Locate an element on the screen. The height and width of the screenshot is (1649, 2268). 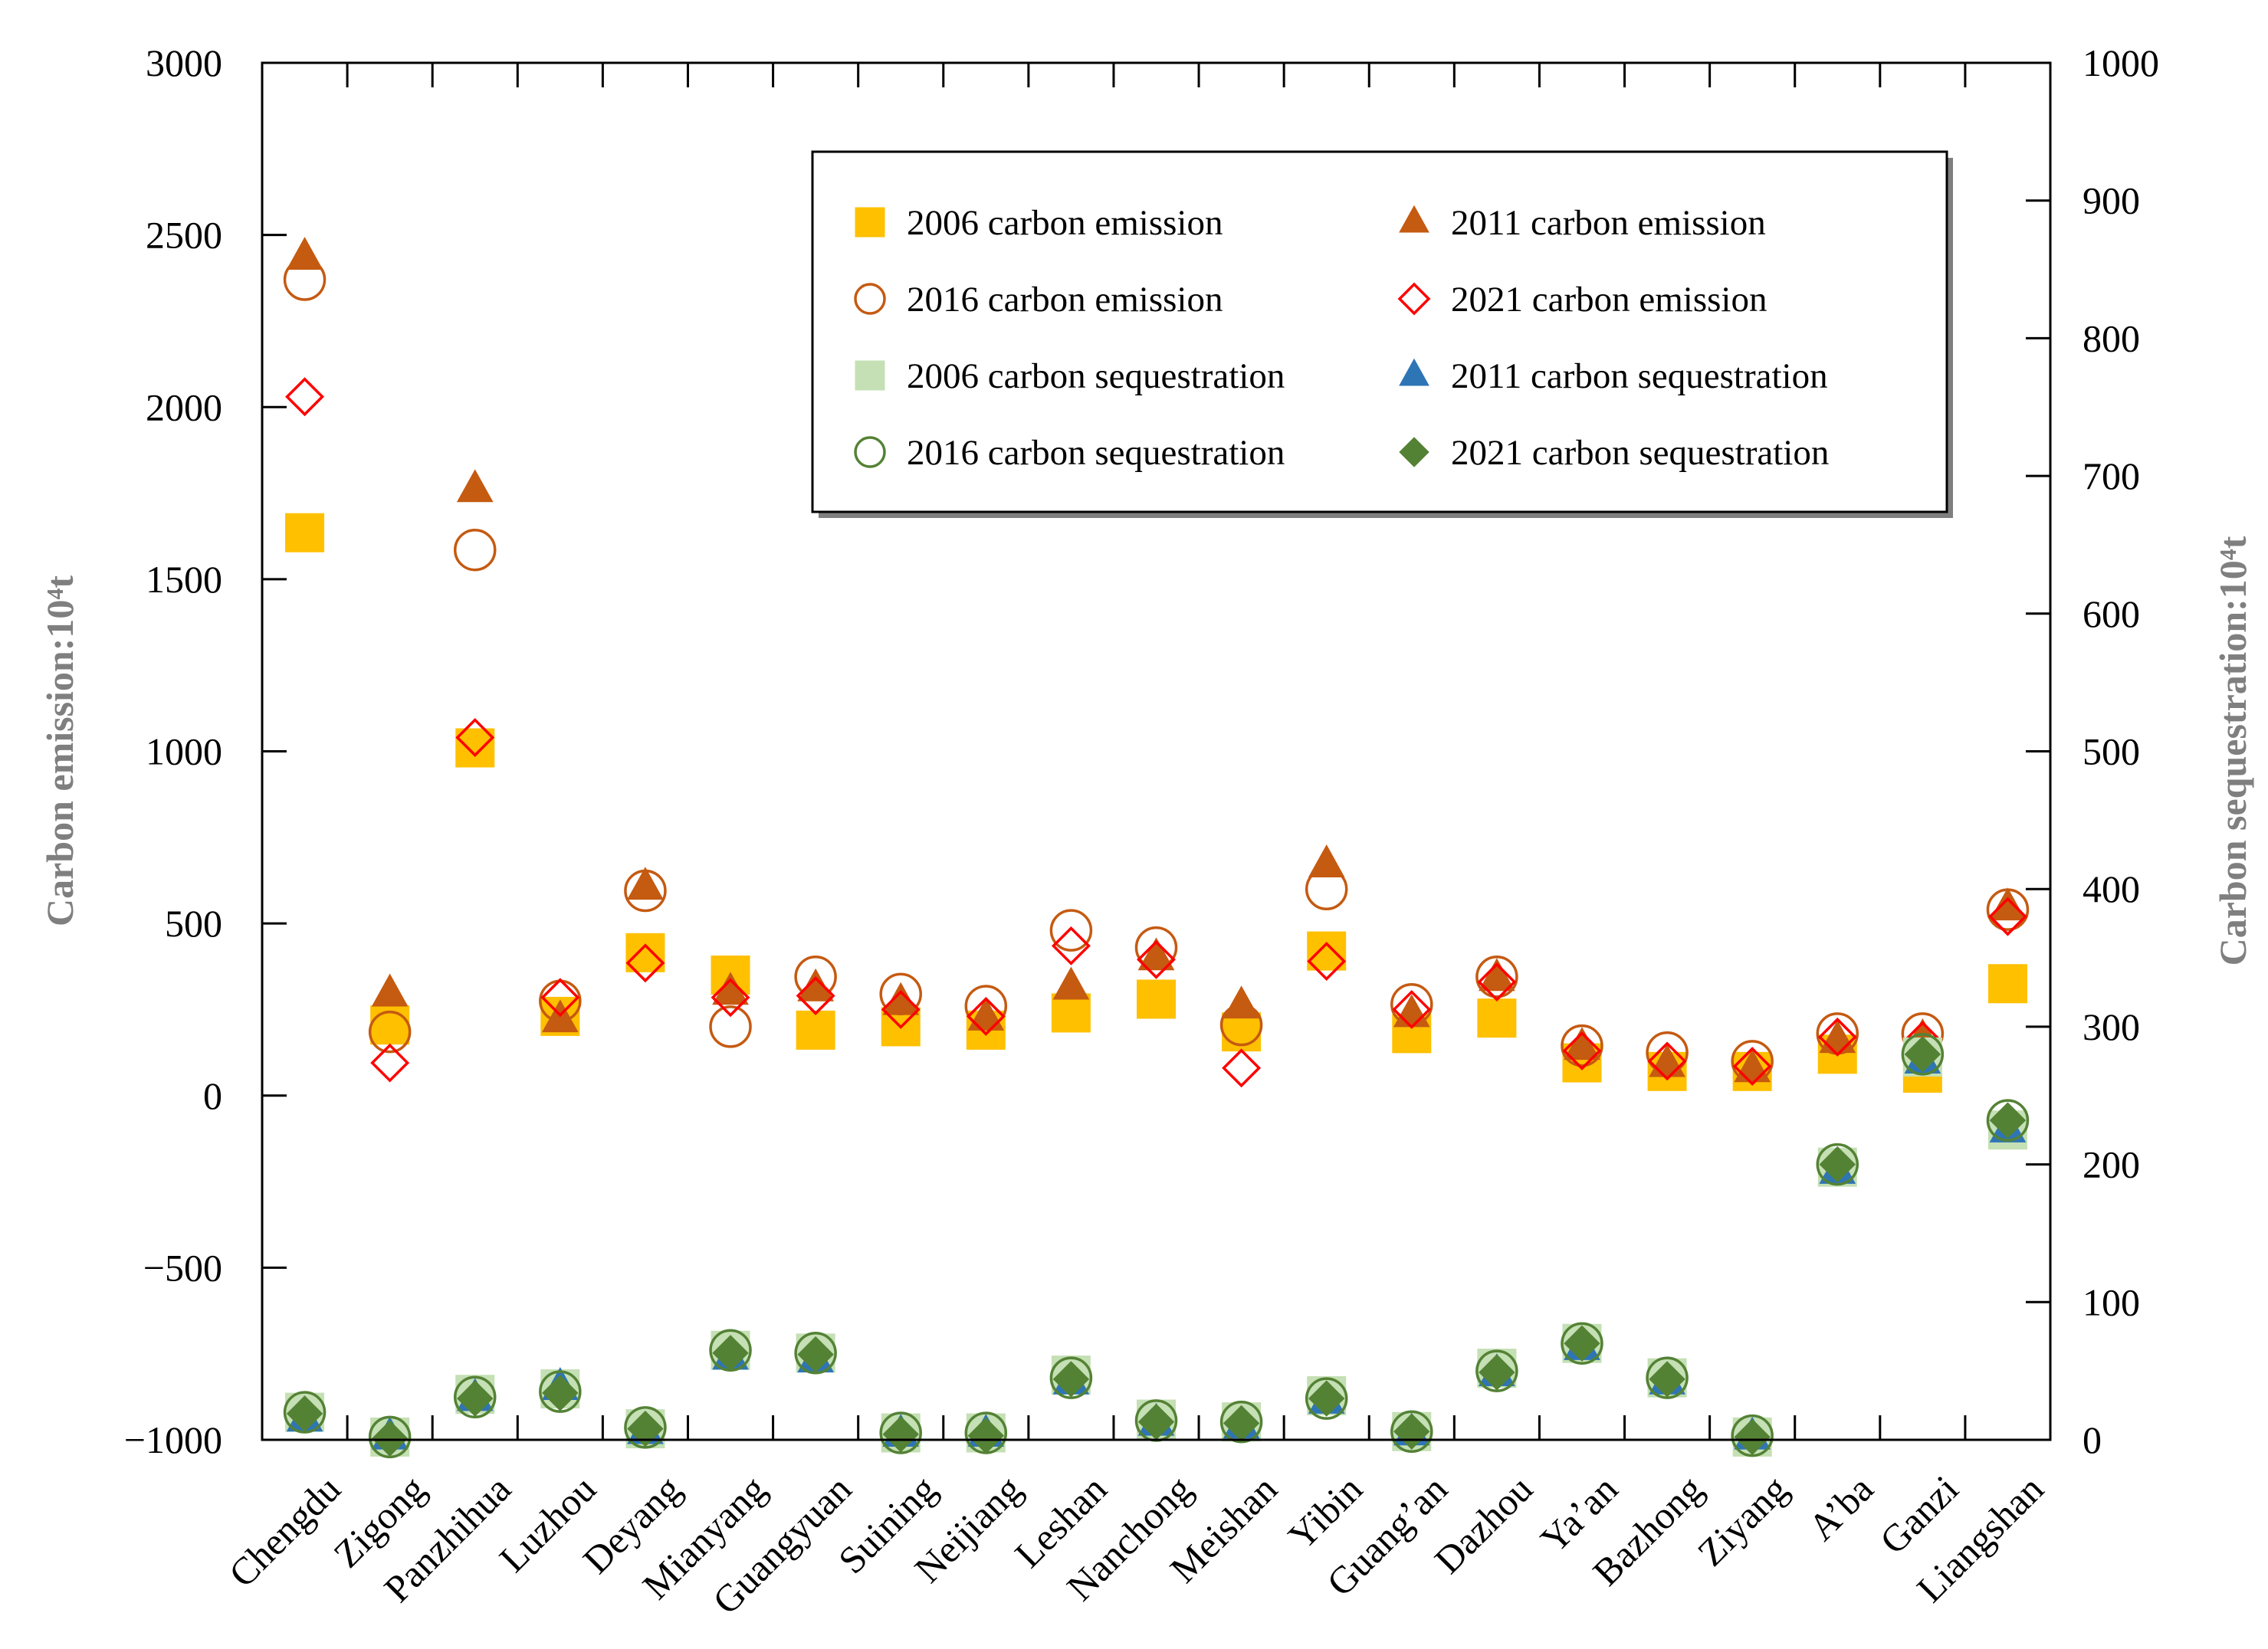
point-2016-carbon-sequestration-guang-an is located at coordinates (1411, 1431).